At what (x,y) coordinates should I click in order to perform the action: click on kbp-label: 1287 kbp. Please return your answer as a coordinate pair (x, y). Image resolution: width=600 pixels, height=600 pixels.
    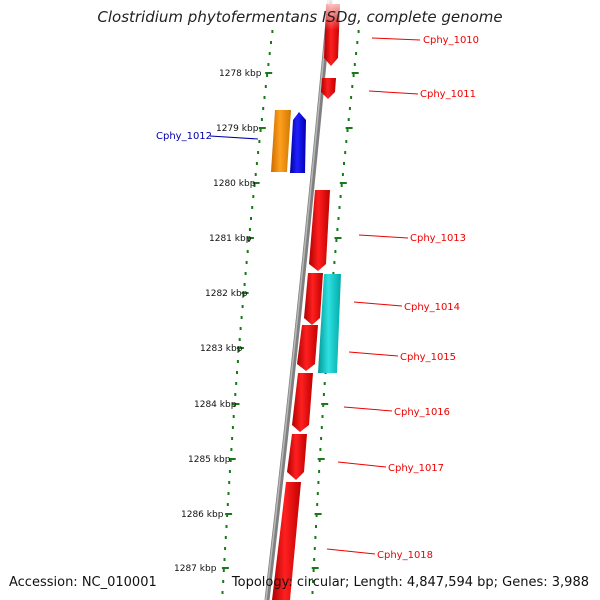
    Looking at the image, I should click on (195, 569).